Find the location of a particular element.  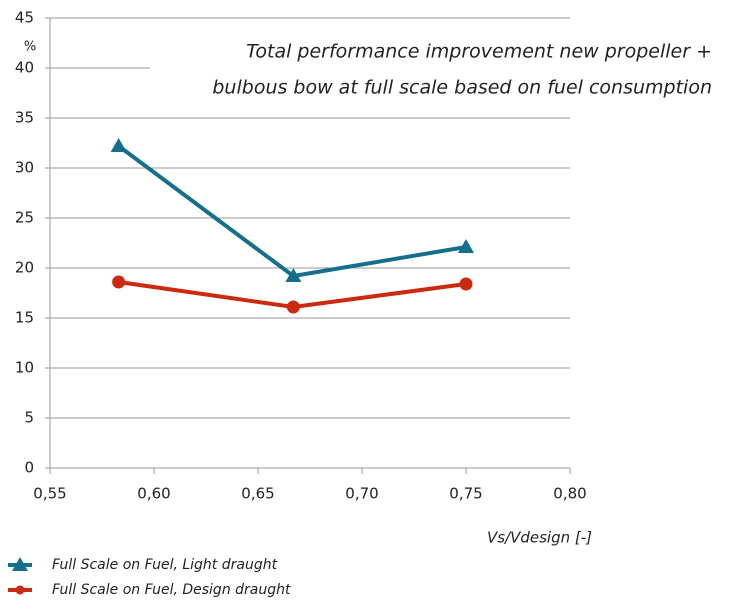

y-axis-label: % is located at coordinates (30, 47).